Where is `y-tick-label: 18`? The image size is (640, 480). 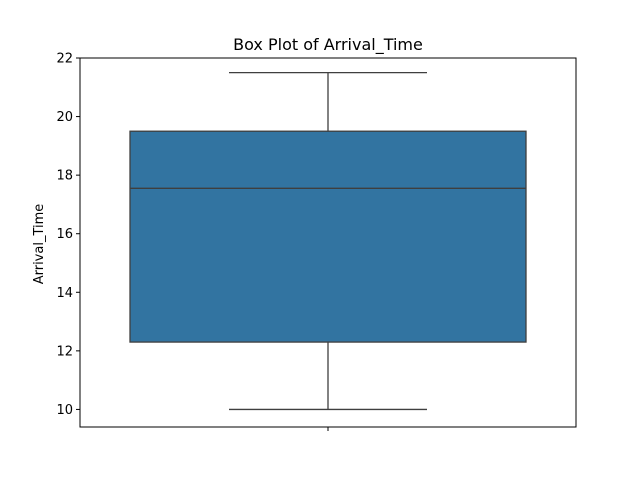 y-tick-label: 18 is located at coordinates (64, 176).